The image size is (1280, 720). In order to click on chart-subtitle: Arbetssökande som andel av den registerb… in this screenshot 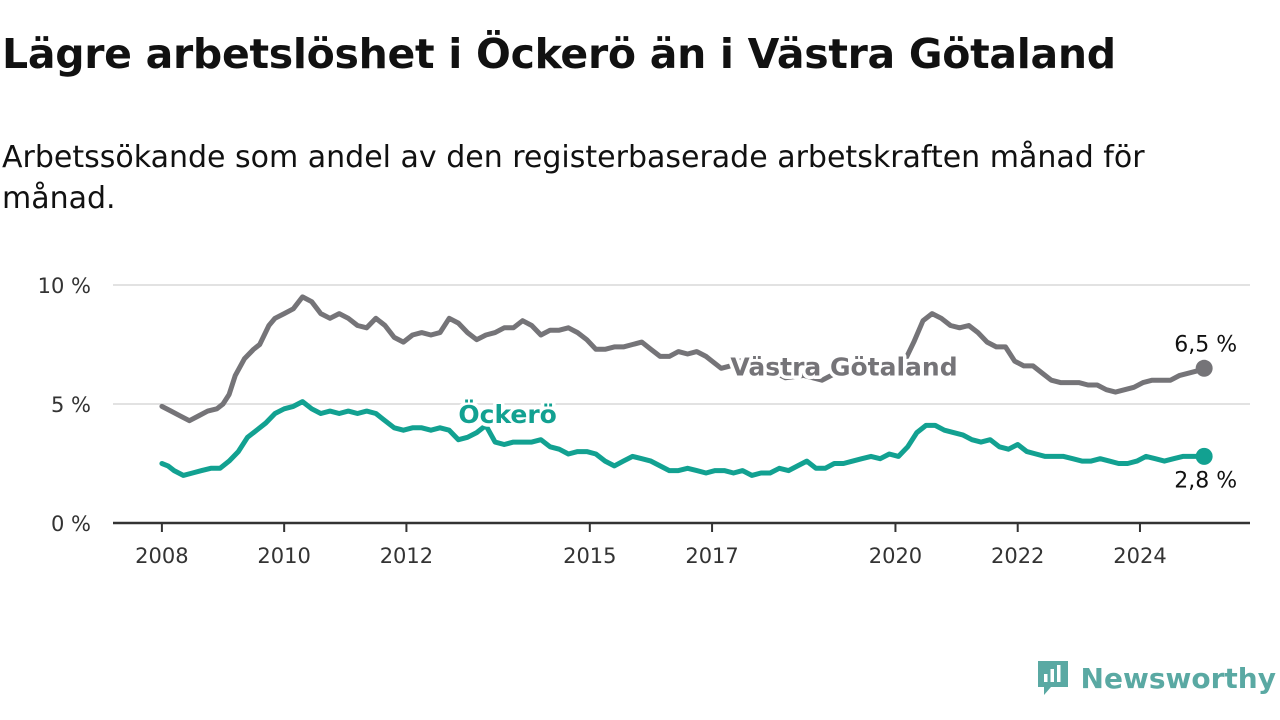, I will do `click(573, 178)`.